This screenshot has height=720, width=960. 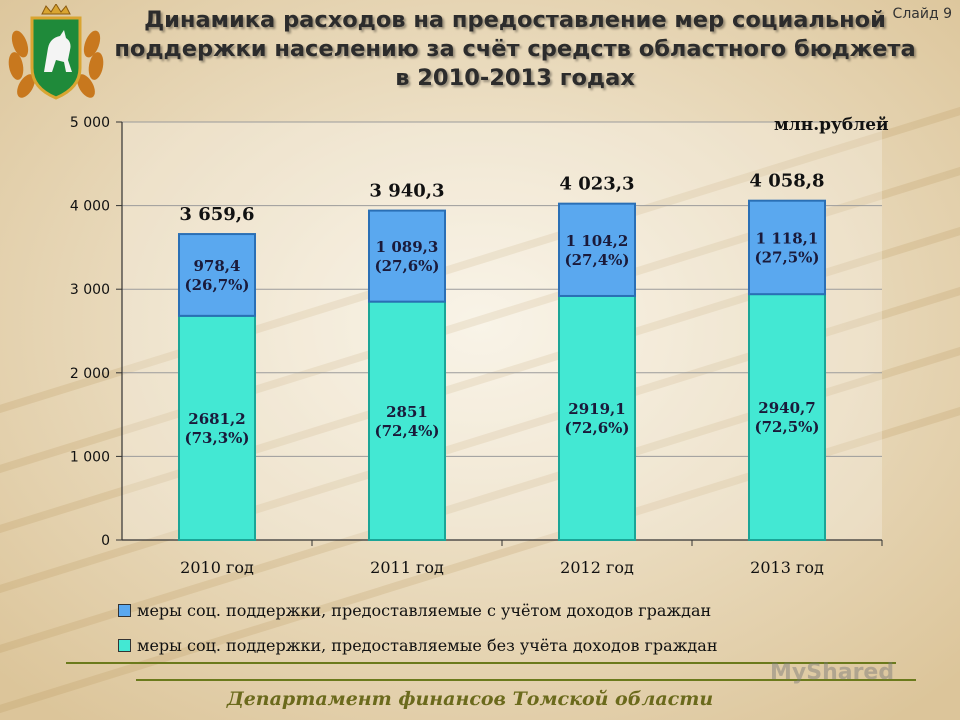 What do you see at coordinates (407, 412) in the screenshot?
I see `data-label: 2851` at bounding box center [407, 412].